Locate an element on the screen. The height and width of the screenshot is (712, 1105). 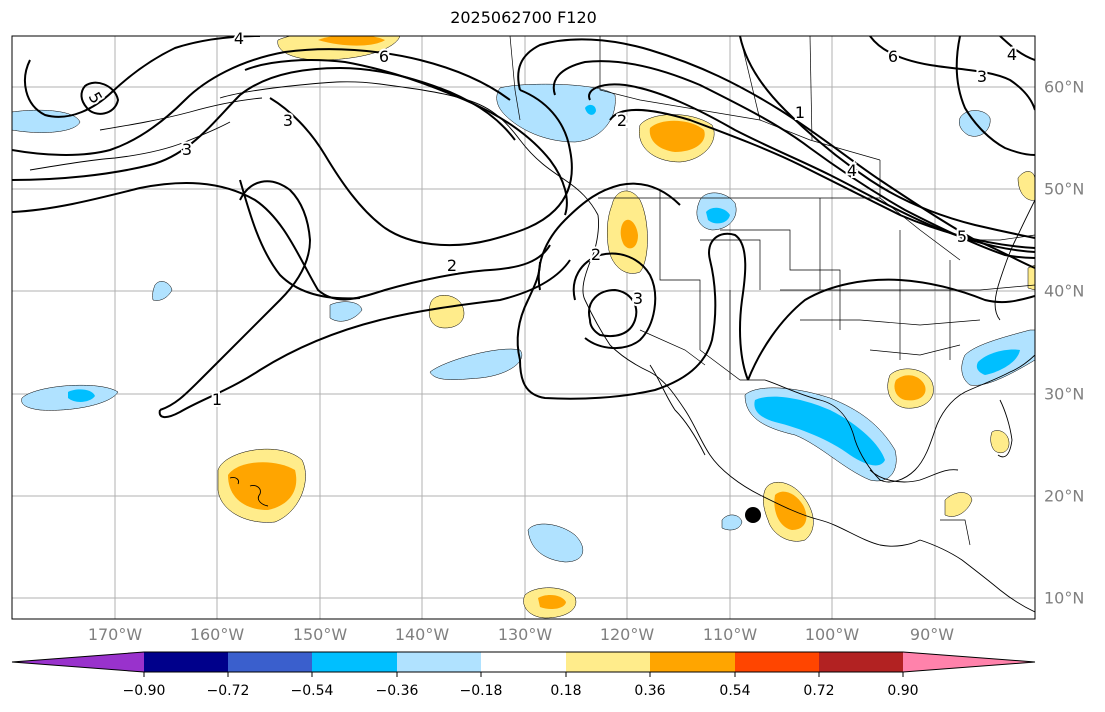
lat-label: 50°N is located at coordinates (1064, 189).